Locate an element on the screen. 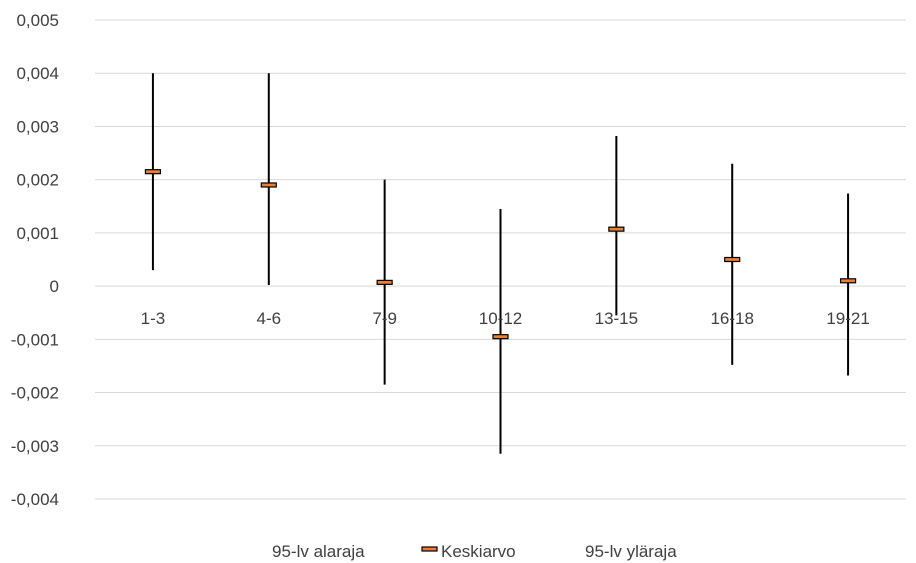  y-tick-label: 0,002 is located at coordinates (37, 180).